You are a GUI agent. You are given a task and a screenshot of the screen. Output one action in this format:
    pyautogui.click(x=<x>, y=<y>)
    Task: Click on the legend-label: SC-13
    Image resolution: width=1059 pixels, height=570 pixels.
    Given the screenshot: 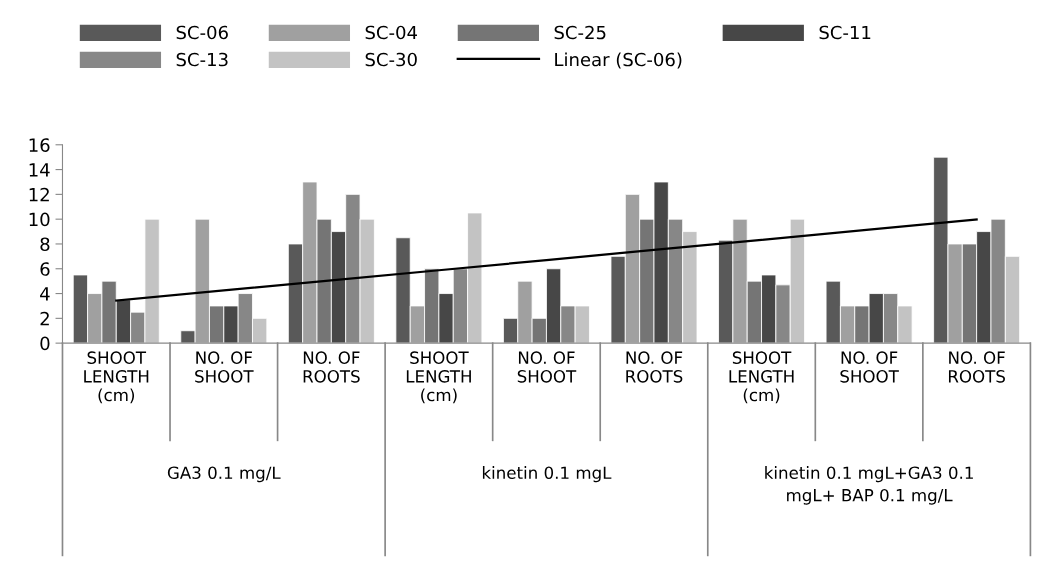 What is the action you would take?
    pyautogui.click(x=202, y=59)
    